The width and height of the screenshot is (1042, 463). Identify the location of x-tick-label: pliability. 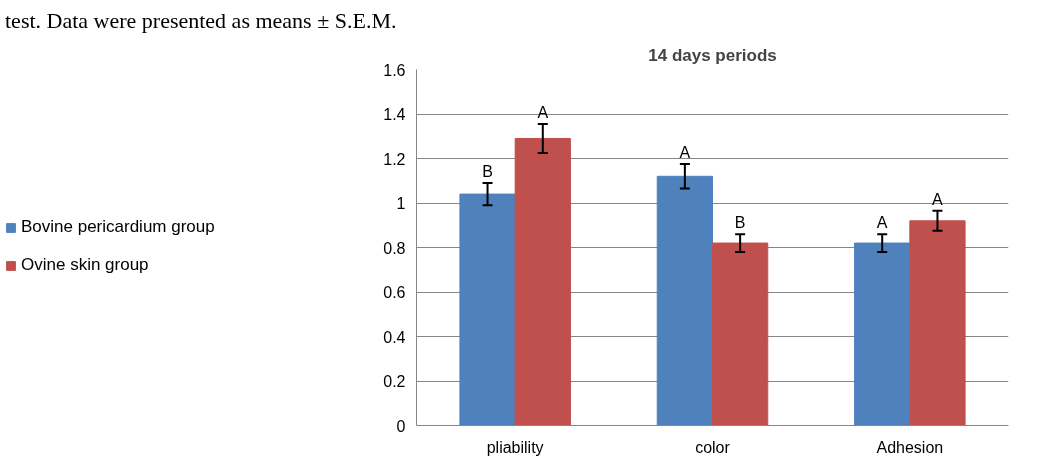
(515, 447).